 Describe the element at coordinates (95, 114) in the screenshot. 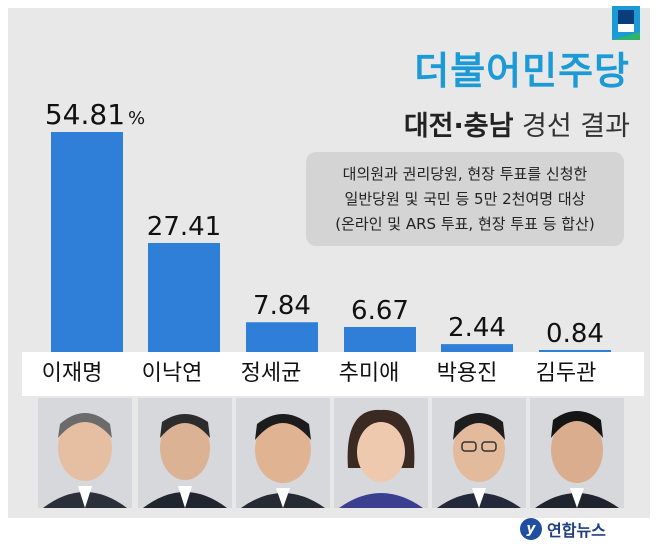

I see `value-label-1: 54.81%` at that location.